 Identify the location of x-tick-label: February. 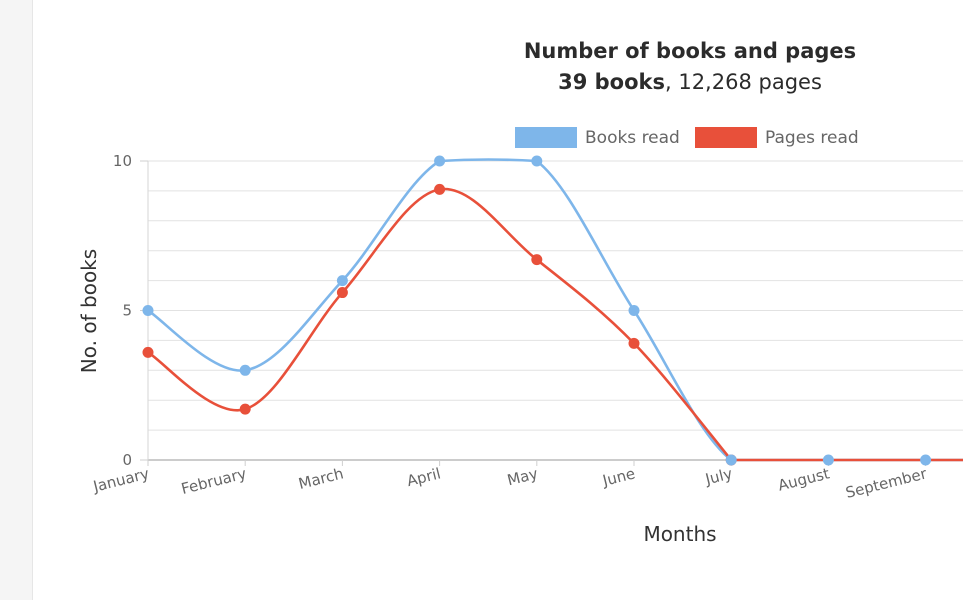
(213, 481).